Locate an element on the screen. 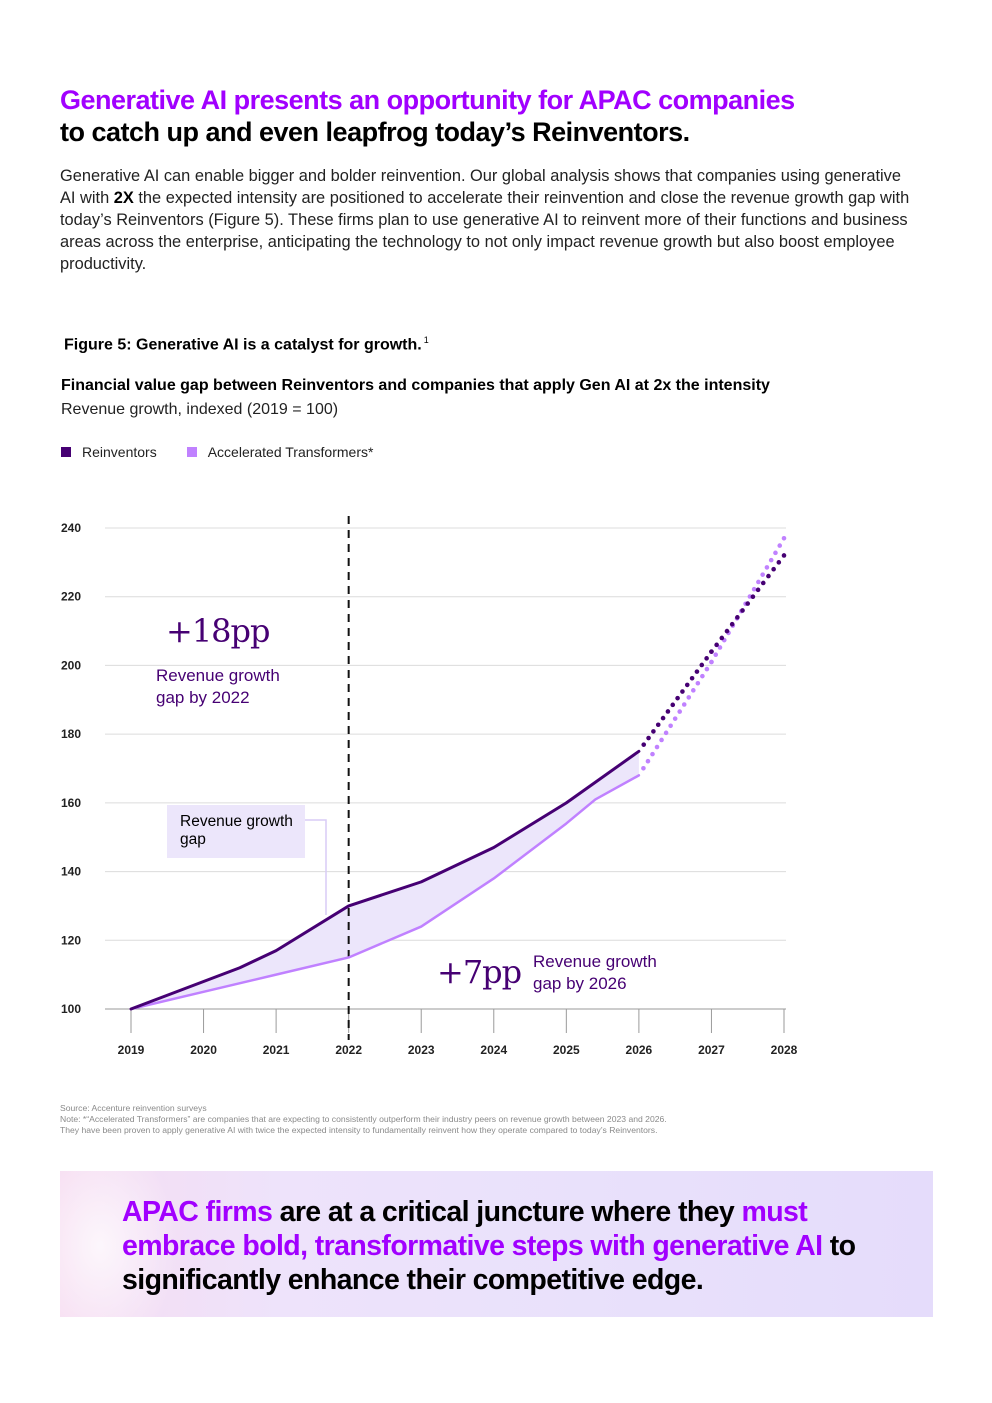 Image resolution: width=992 pixels, height=1403 pixels. x-tick-label-2028: 2028 is located at coordinates (784, 1050).